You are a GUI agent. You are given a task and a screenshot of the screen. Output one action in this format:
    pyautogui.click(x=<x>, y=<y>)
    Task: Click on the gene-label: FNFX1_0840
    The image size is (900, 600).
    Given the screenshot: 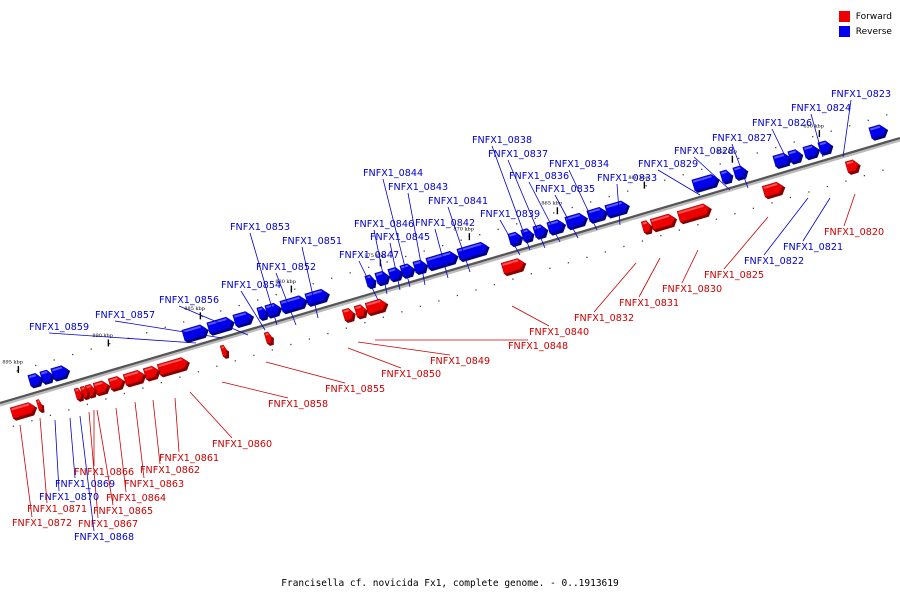 What is the action you would take?
    pyautogui.click(x=559, y=332)
    